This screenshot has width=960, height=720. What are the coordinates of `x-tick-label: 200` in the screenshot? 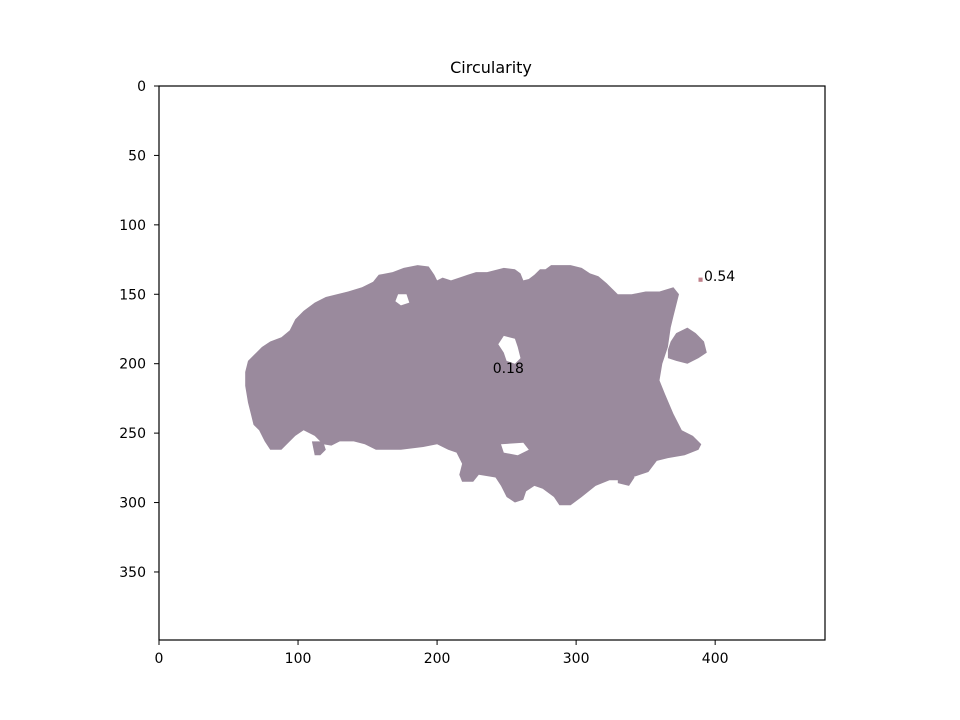 It's located at (437, 659).